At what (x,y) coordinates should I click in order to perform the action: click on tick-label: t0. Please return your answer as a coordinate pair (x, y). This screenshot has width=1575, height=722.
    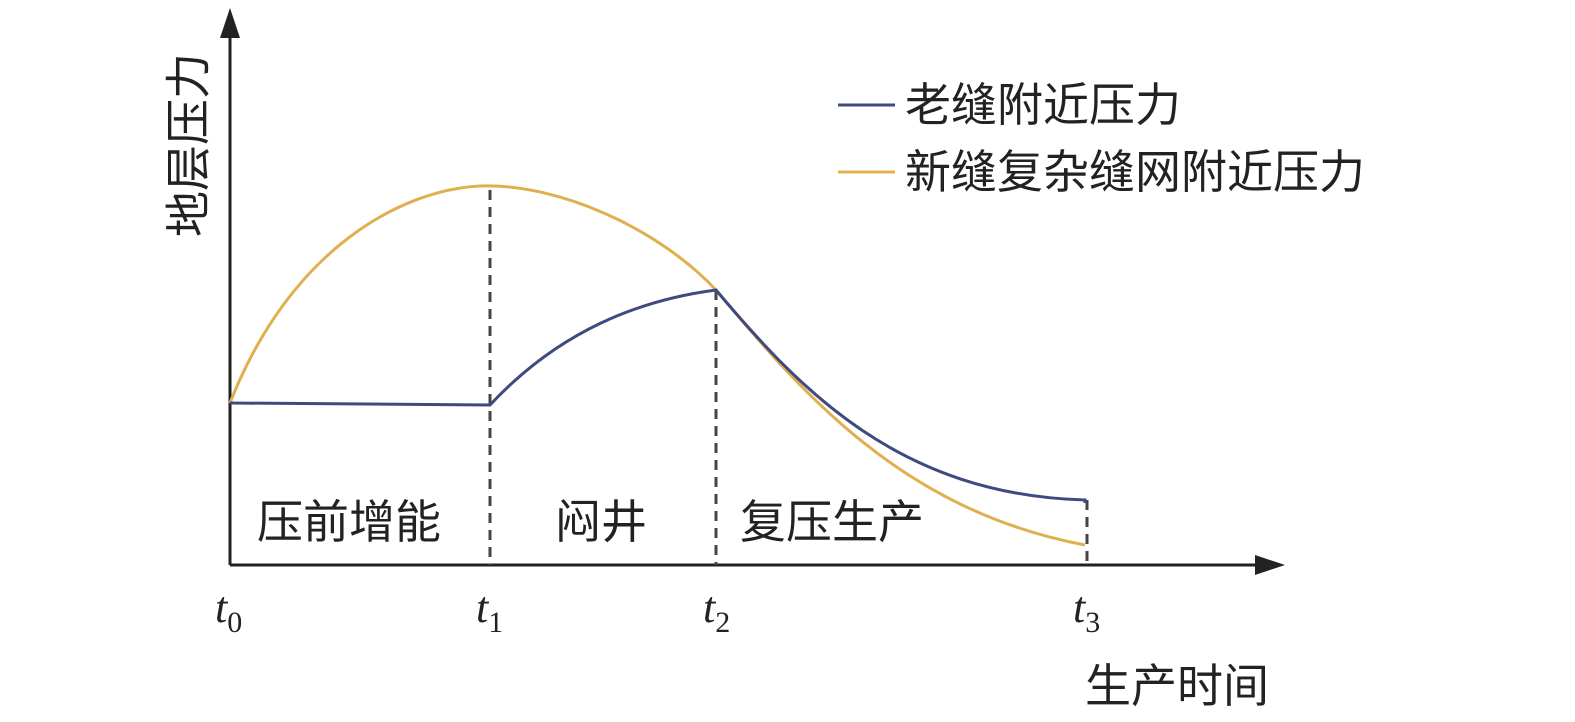
    Looking at the image, I should click on (228, 611).